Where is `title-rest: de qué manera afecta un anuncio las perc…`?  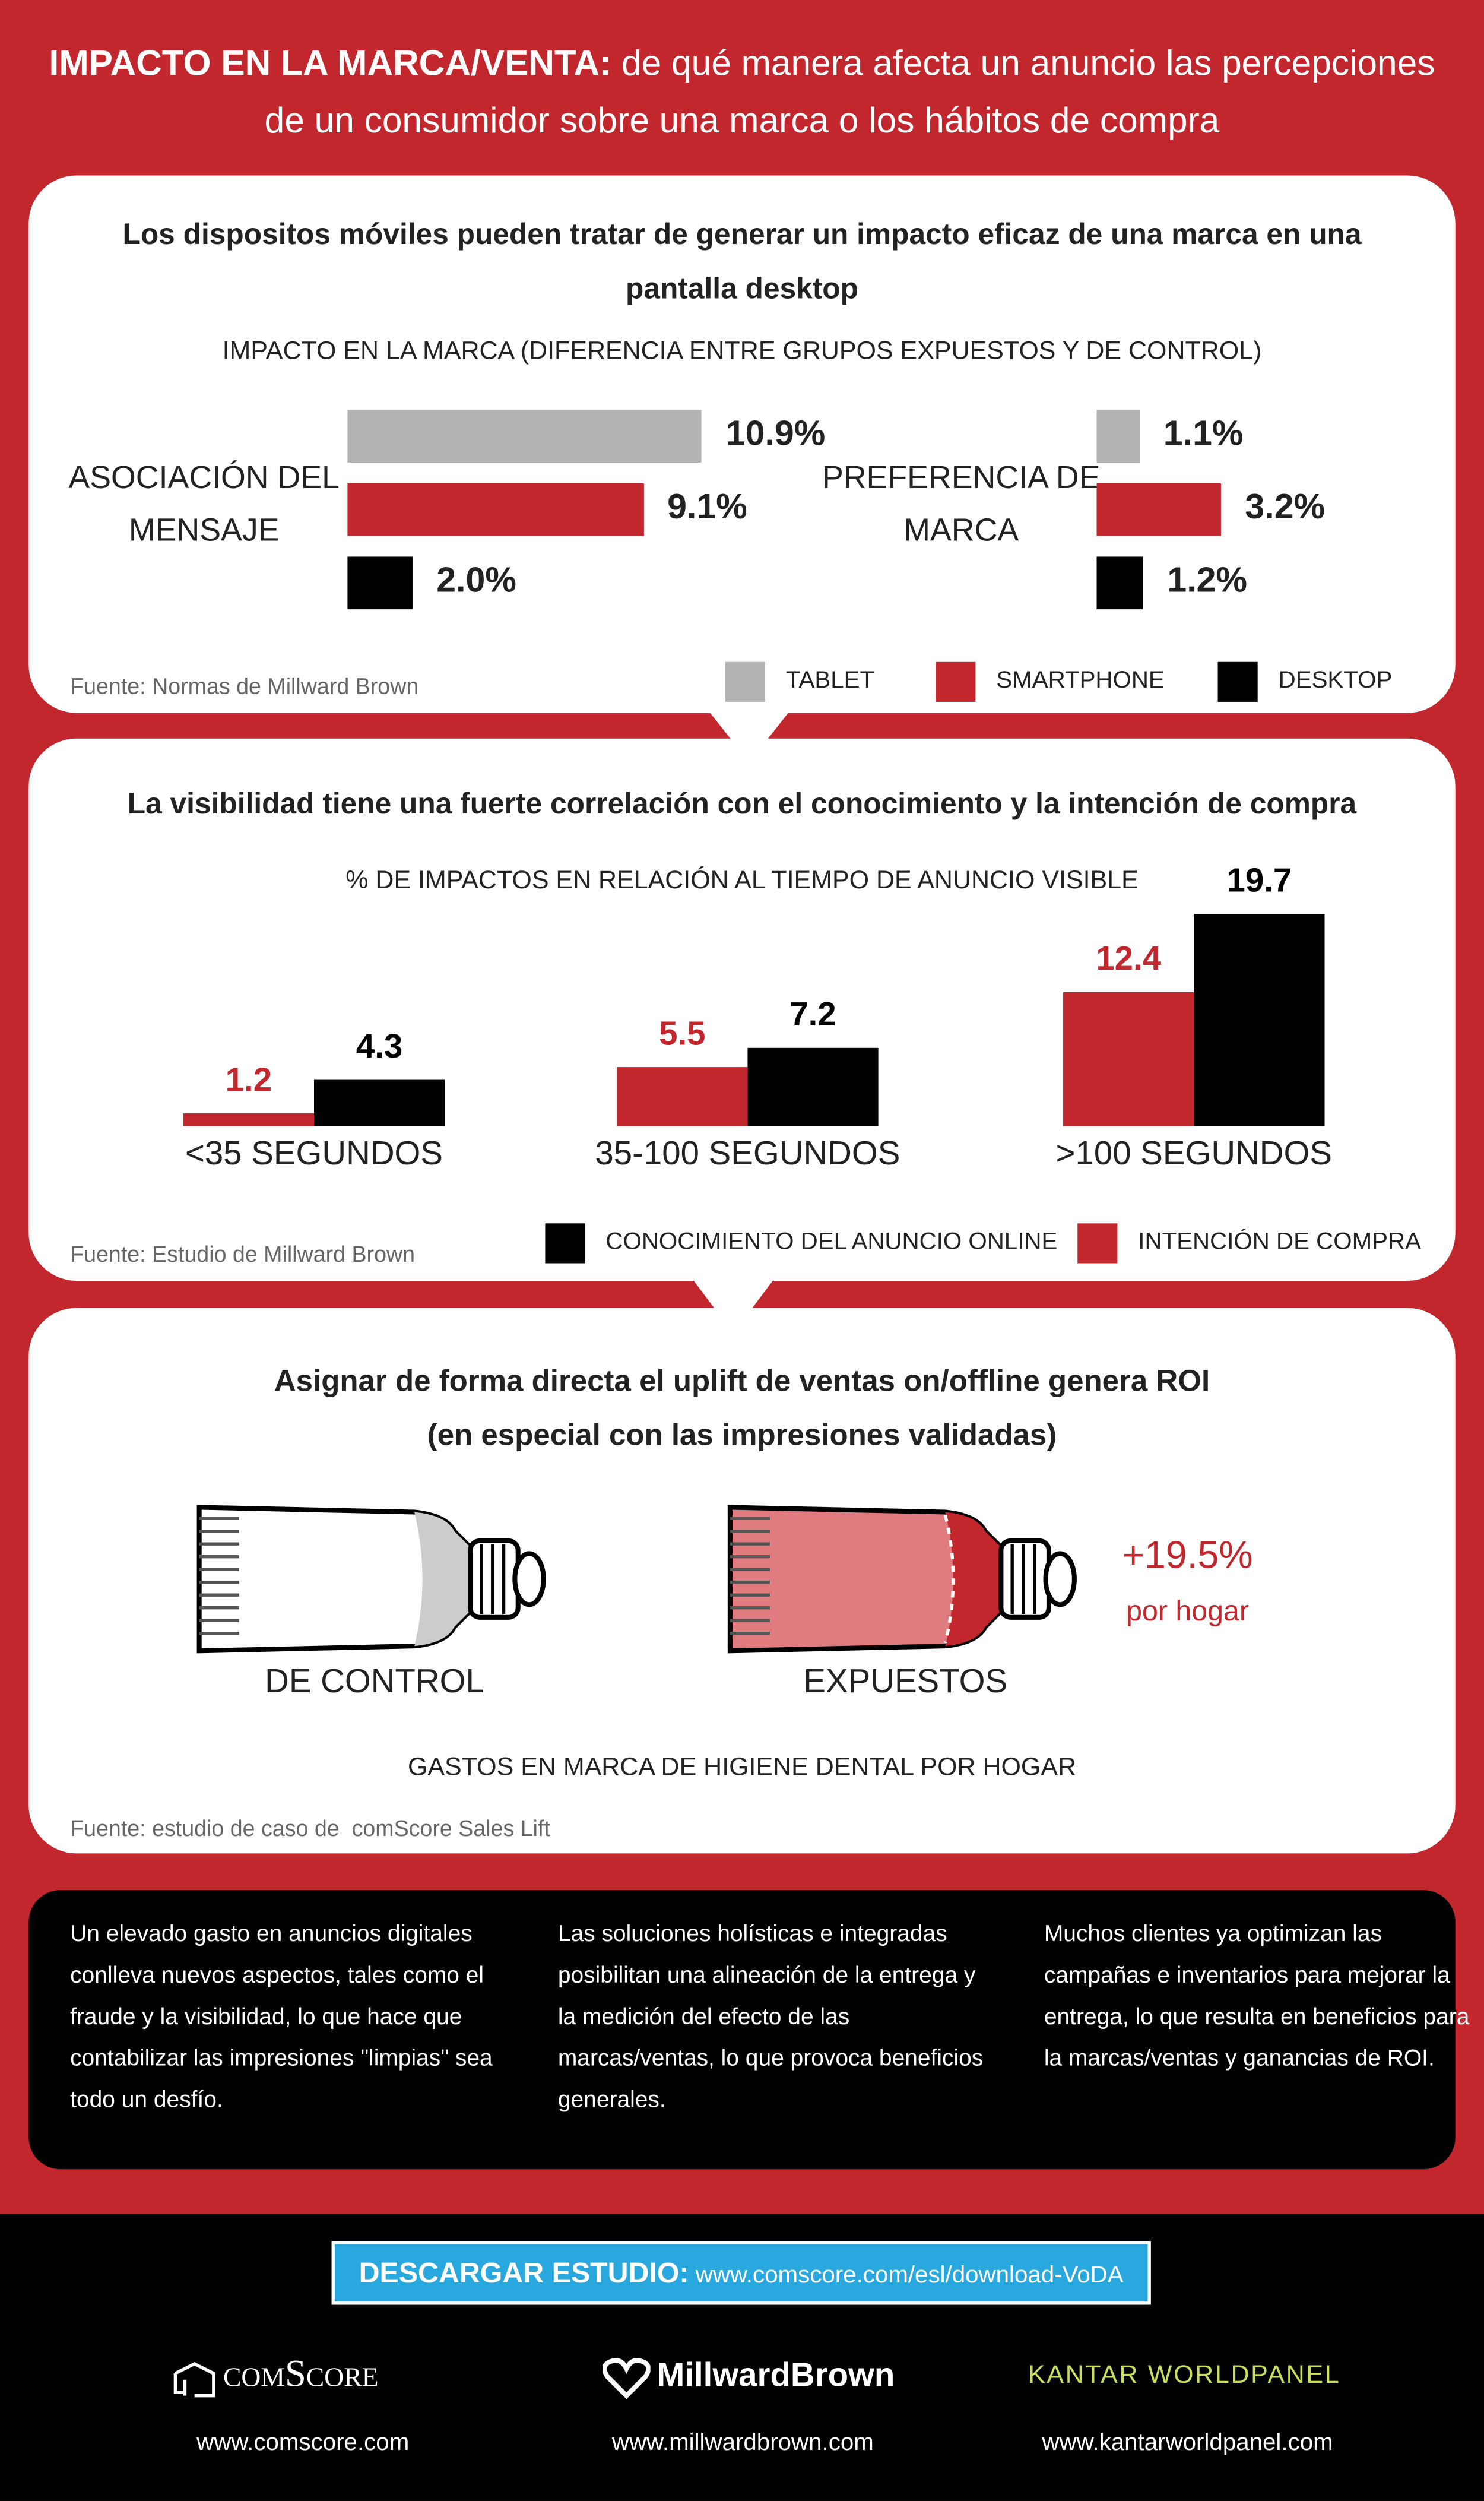 title-rest: de qué manera afecta un anuncio las perc… is located at coordinates (849, 92).